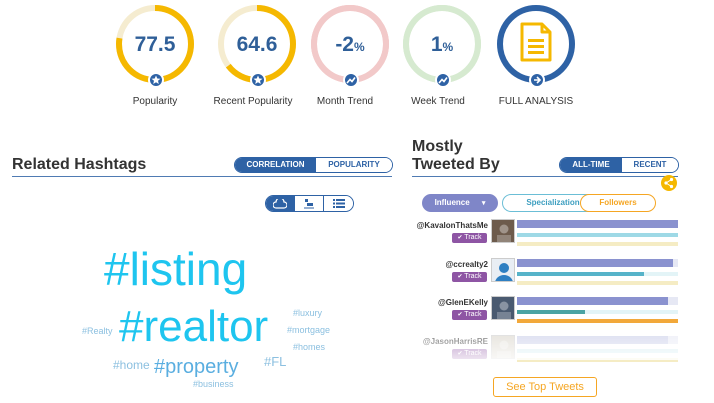  What do you see at coordinates (537, 80) in the screenshot?
I see `arrow-right-icon` at bounding box center [537, 80].